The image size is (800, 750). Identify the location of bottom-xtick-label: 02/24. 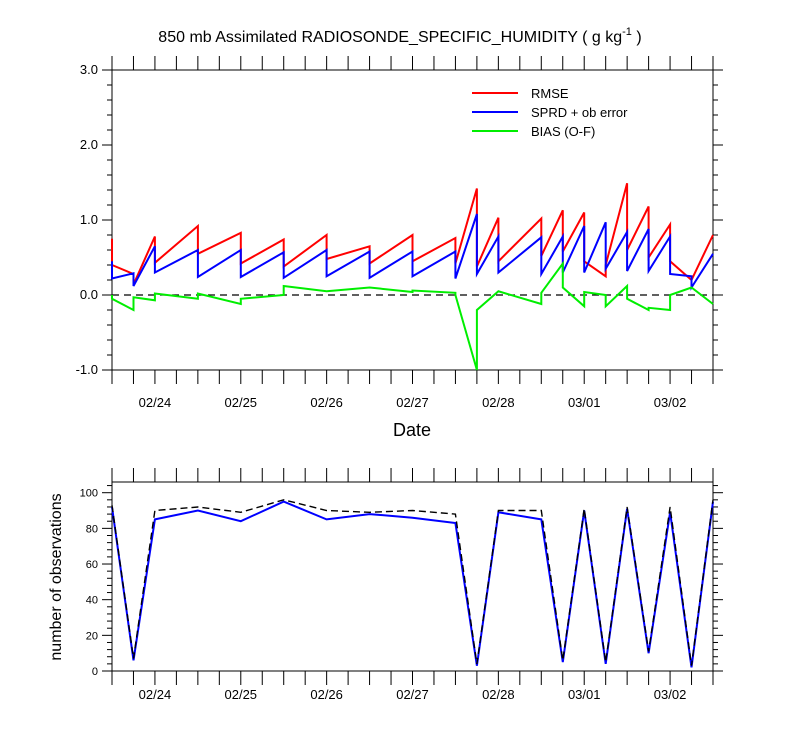
(155, 694).